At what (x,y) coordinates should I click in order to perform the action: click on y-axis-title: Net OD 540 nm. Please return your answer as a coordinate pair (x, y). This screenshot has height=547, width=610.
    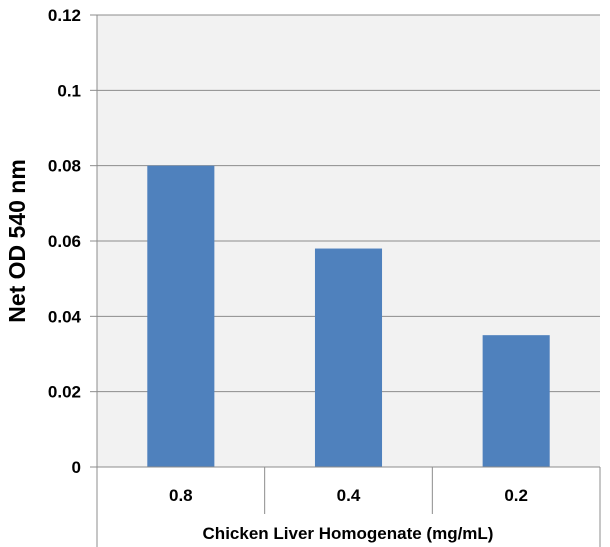
    Looking at the image, I should click on (17, 241).